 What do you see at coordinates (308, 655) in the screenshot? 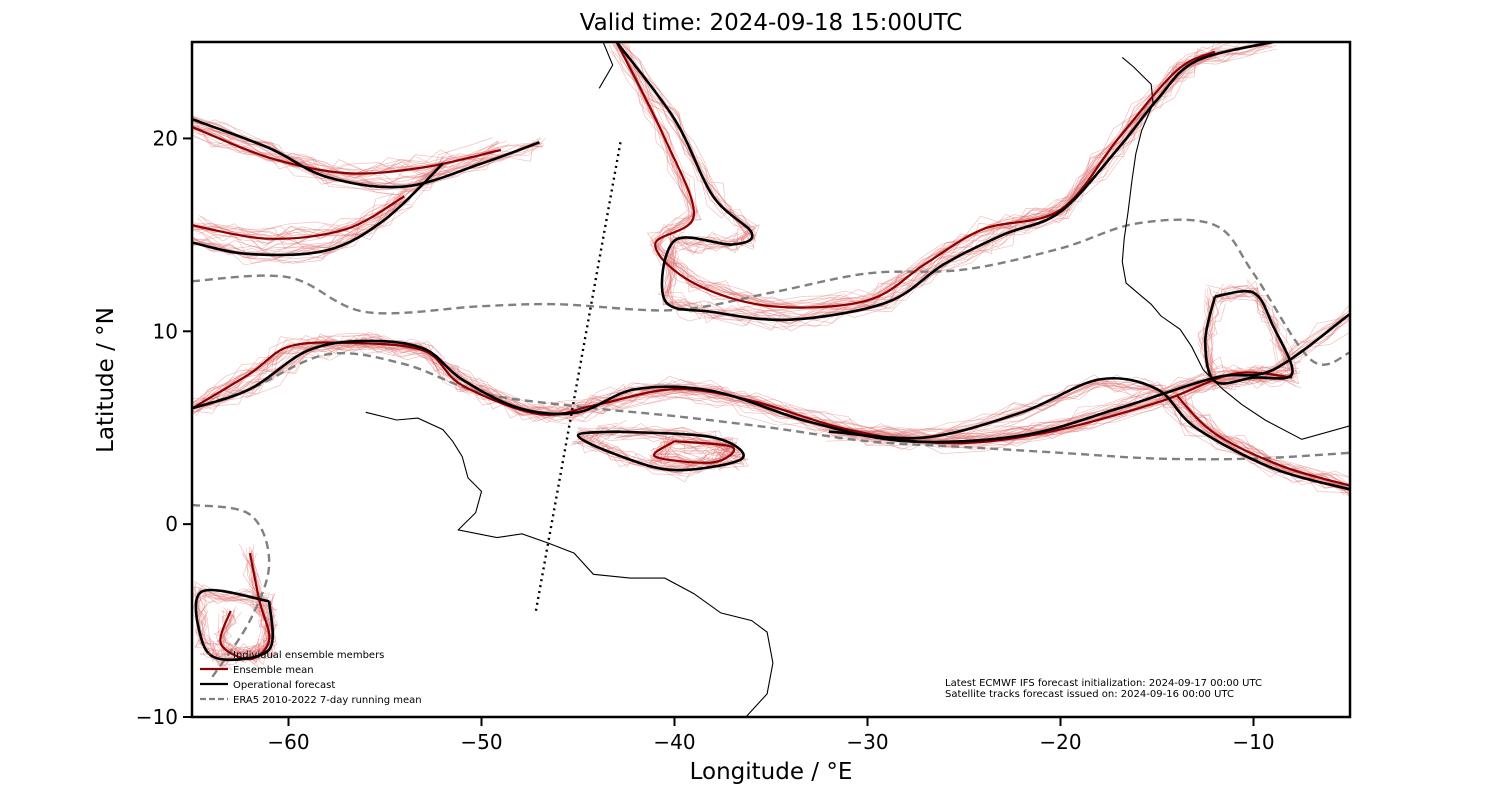
I see `legend-label: Individual ensemble members` at bounding box center [308, 655].